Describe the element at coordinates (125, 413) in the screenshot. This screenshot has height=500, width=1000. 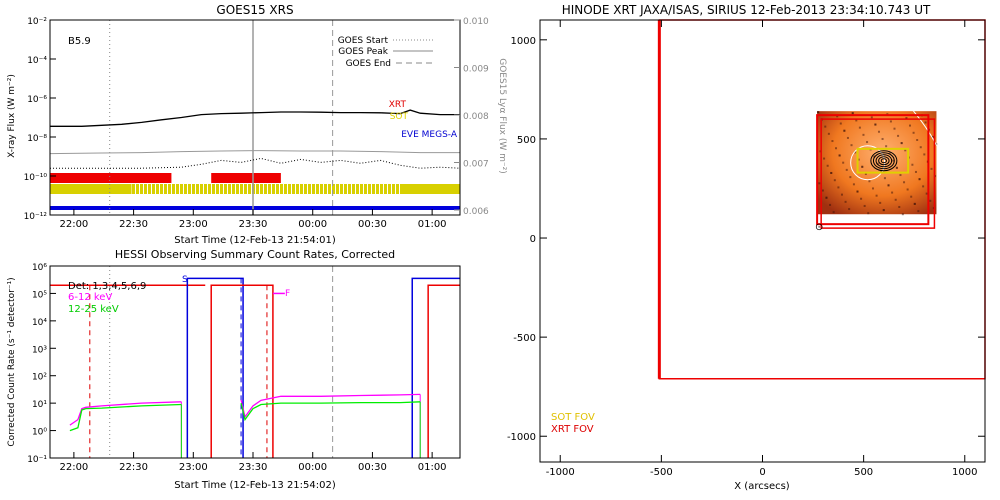
I see `hessi-series-0-a` at that location.